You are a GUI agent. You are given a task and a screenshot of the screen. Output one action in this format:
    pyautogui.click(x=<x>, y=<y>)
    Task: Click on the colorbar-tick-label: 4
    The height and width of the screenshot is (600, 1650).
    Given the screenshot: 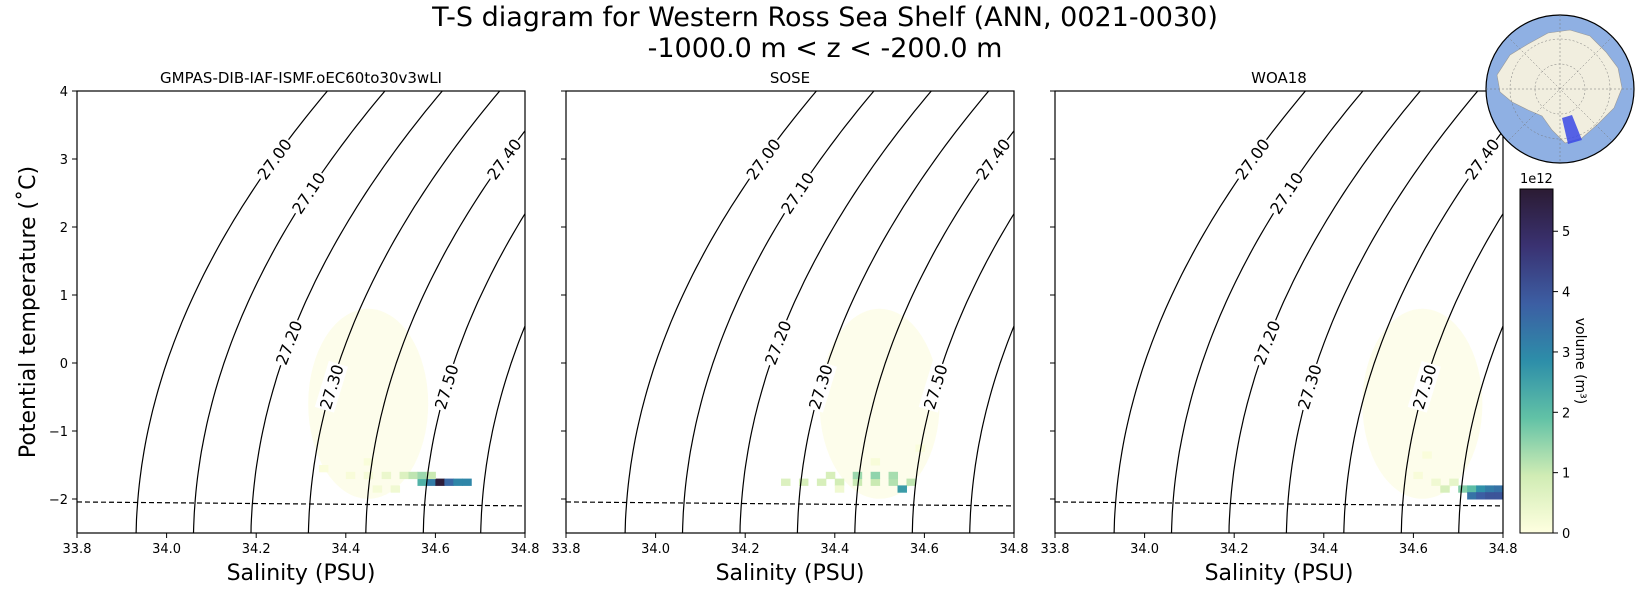 What is the action you would take?
    pyautogui.click(x=1566, y=293)
    